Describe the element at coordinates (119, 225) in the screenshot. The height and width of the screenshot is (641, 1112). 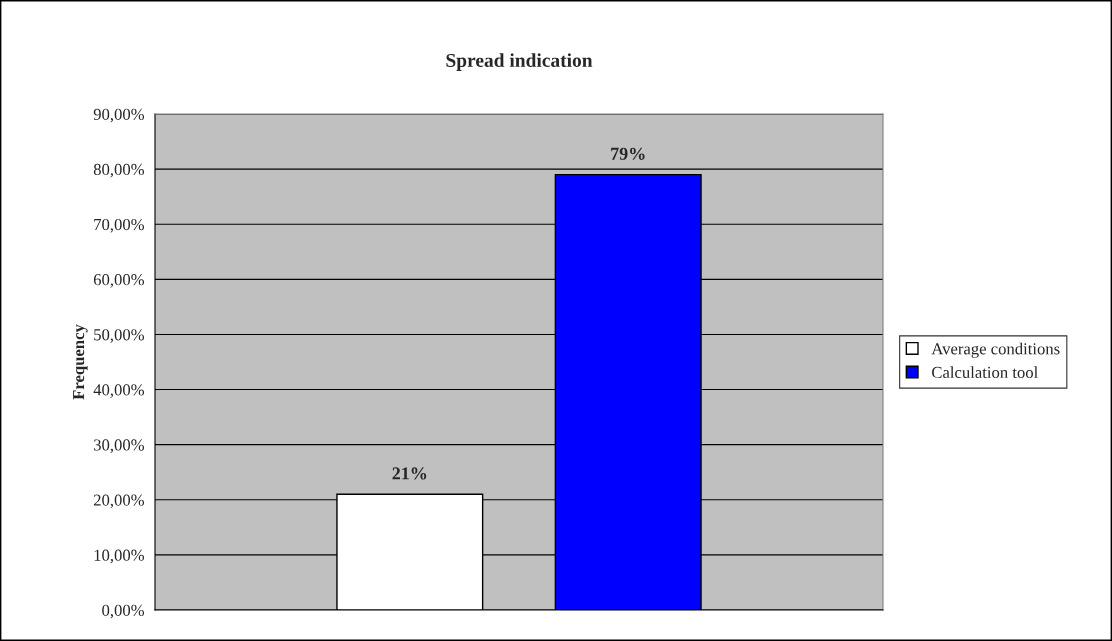
I see `y-tick-label: 70,00%` at that location.